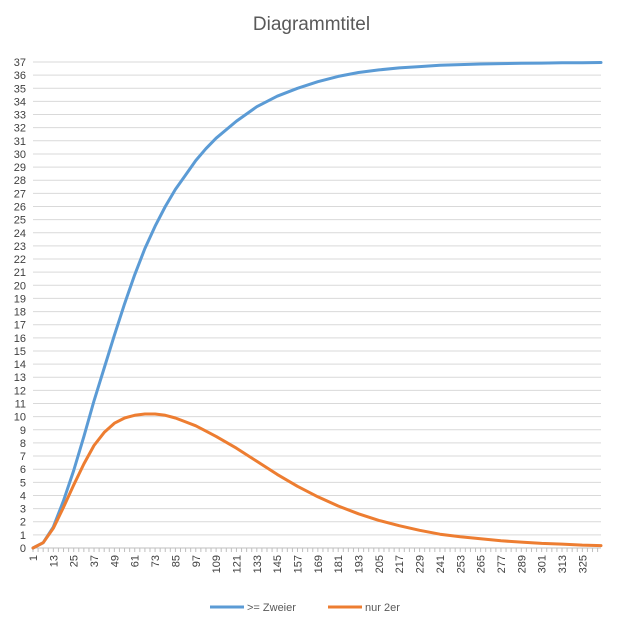 This screenshot has width=623, height=623. I want to click on y-tick-label: 34, so click(20, 102).